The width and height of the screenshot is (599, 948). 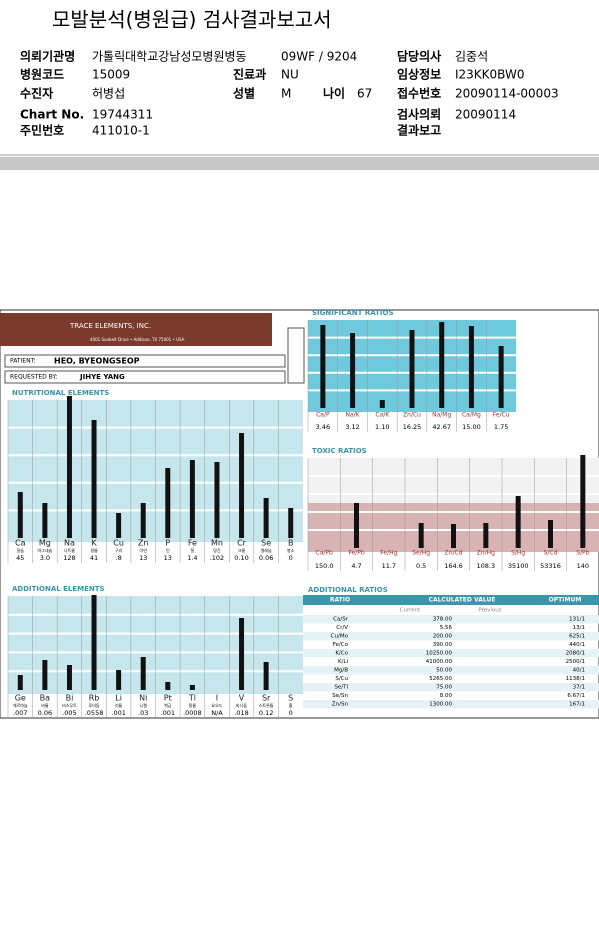 What do you see at coordinates (382, 427) in the screenshot?
I see `value: 1.10` at bounding box center [382, 427].